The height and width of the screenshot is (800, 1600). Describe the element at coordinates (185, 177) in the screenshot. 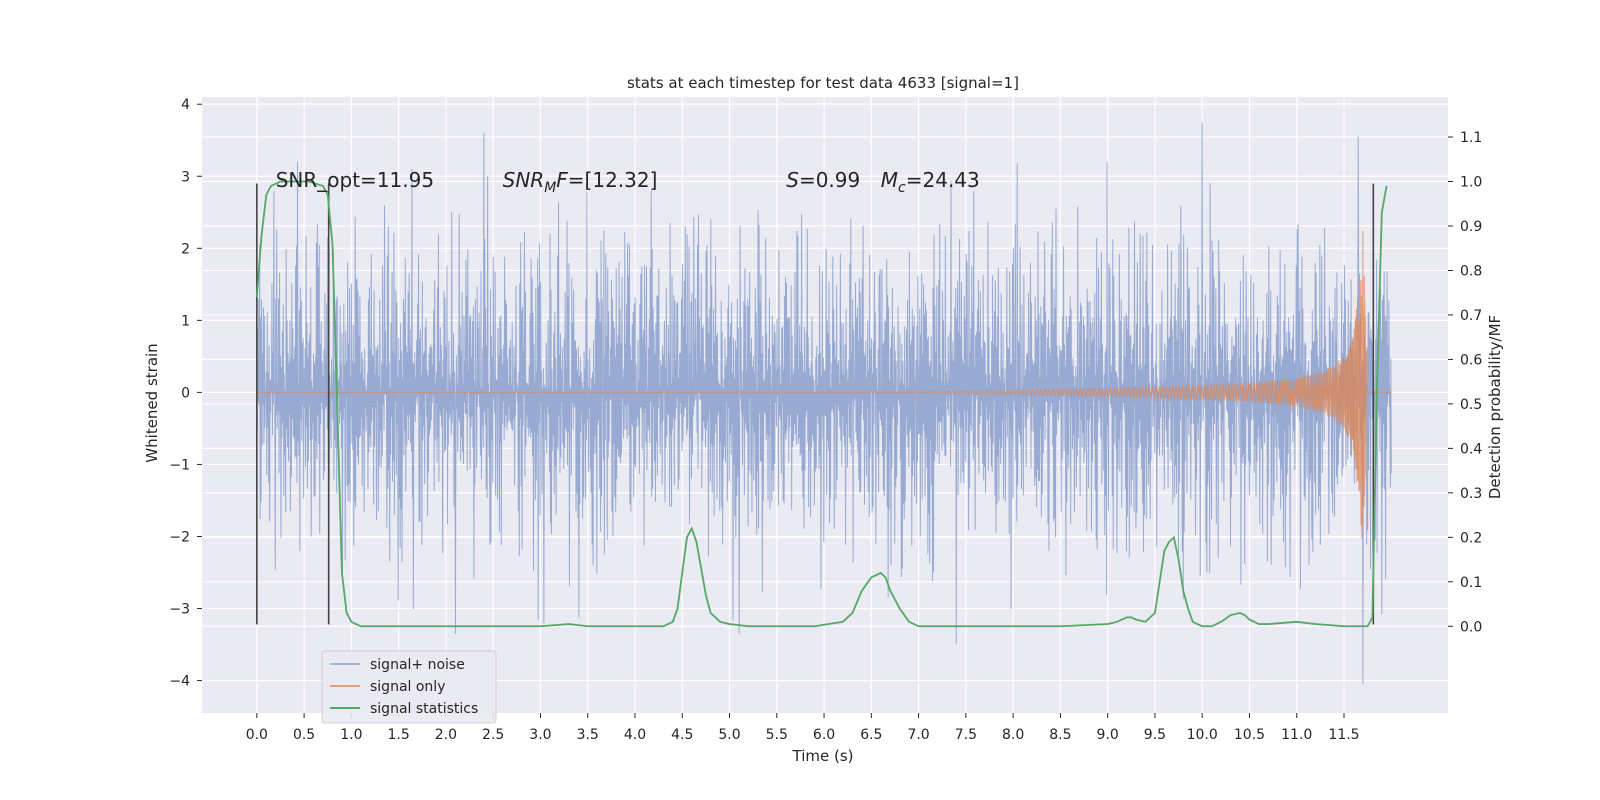

I see `y-tick-label-left: 3` at that location.